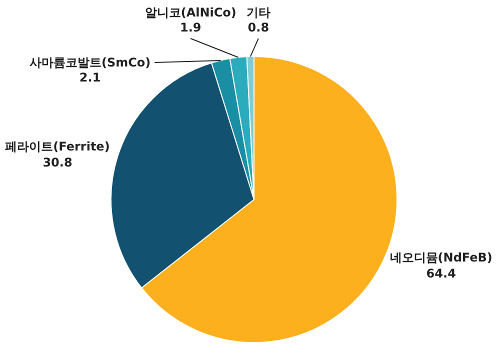 The image size is (500, 359). Describe the element at coordinates (258, 13) in the screenshot. I see `slice-label: 기타` at that location.